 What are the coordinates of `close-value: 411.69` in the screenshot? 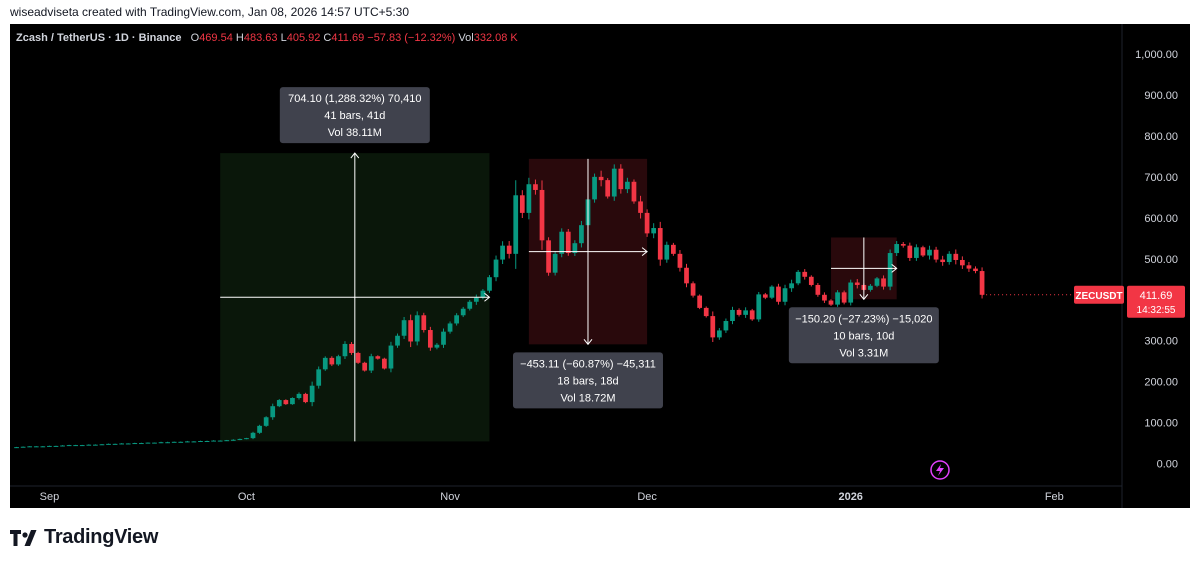 It's located at (348, 38).